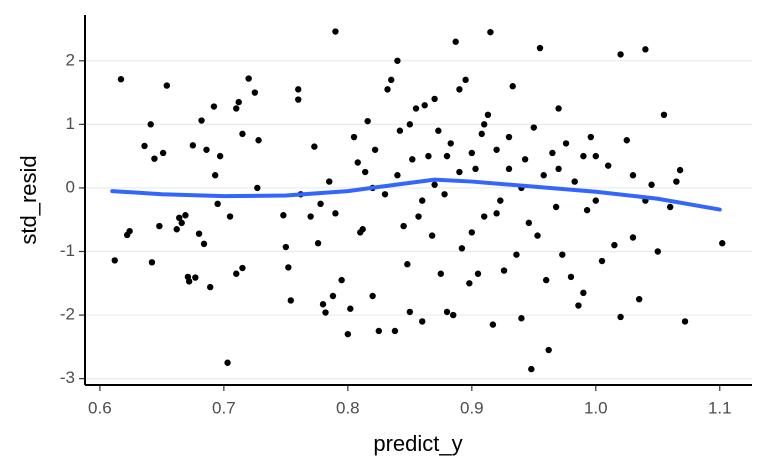 The height and width of the screenshot is (474, 768). Describe the element at coordinates (596, 407) in the screenshot. I see `x-tick-label: 1.0` at that location.